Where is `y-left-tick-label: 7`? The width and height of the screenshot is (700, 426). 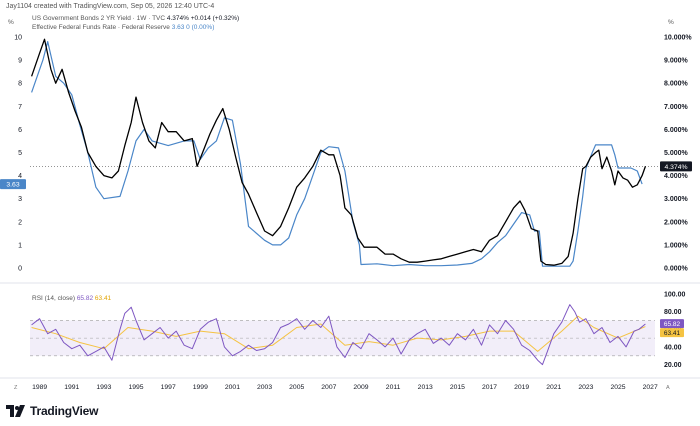 y-left-tick-label: 7 is located at coordinates (20, 107).